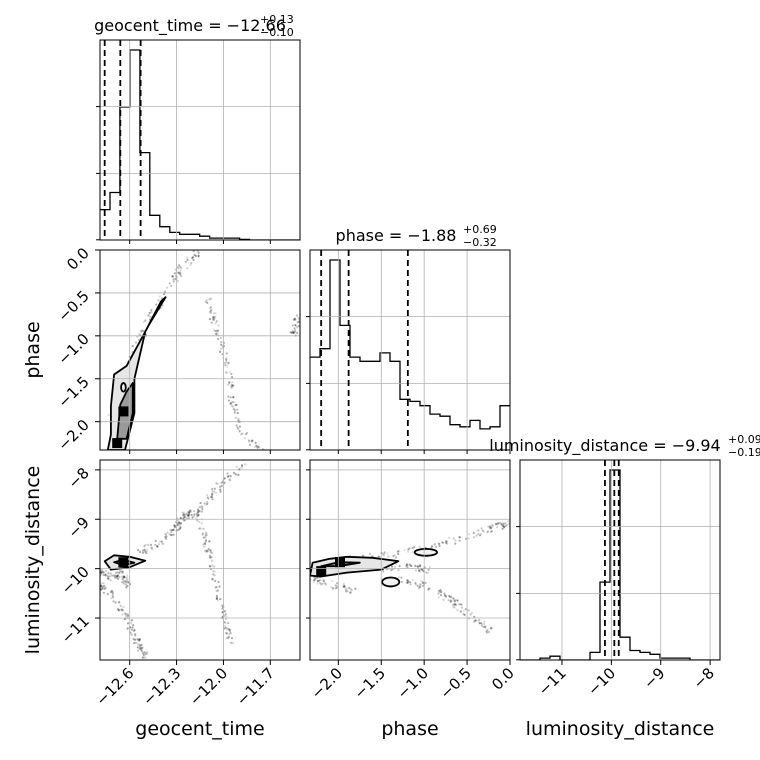  What do you see at coordinates (604, 446) in the screenshot?
I see `title-luminosity-distance: luminosity_distance = −9.94` at bounding box center [604, 446].